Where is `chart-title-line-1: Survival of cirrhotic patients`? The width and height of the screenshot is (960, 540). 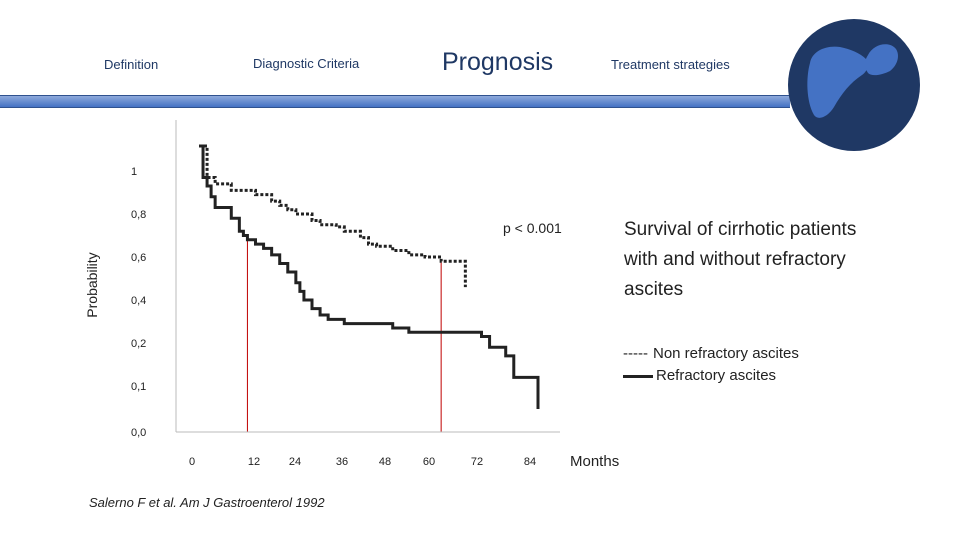 chart-title-line-1: Survival of cirrhotic patients is located at coordinates (740, 229).